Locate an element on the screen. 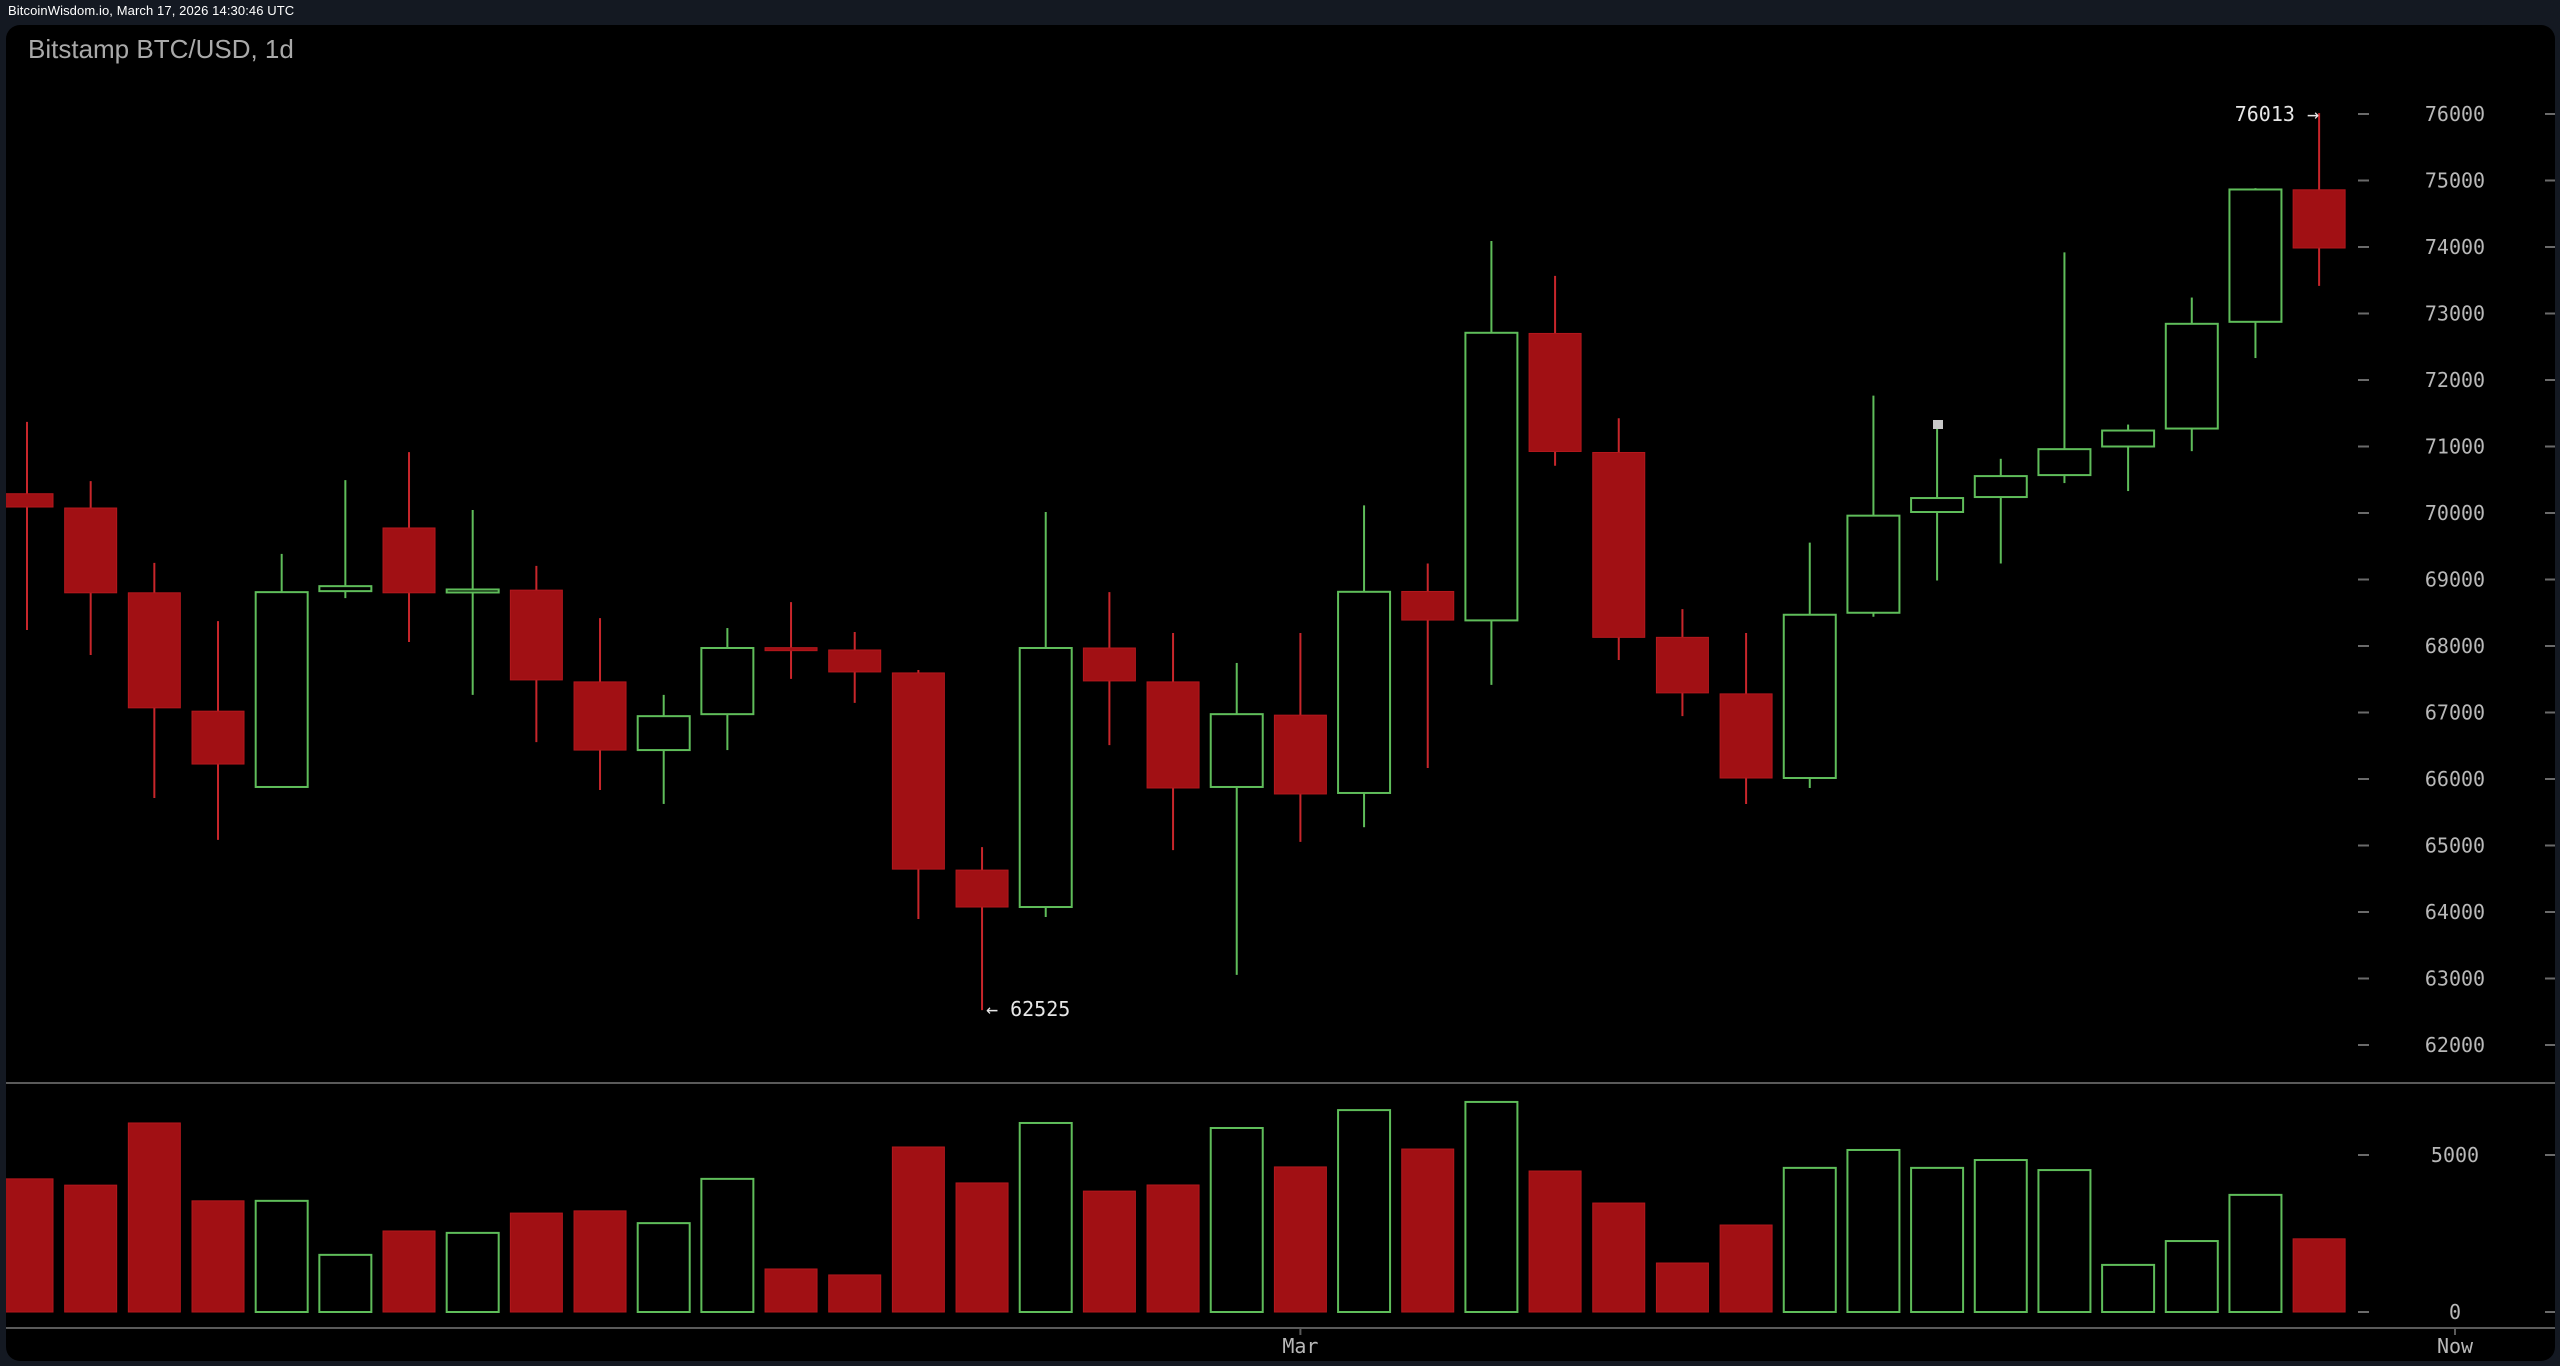 This screenshot has height=1366, width=2560. y-tick-label: 66000 is located at coordinates (2455, 779).